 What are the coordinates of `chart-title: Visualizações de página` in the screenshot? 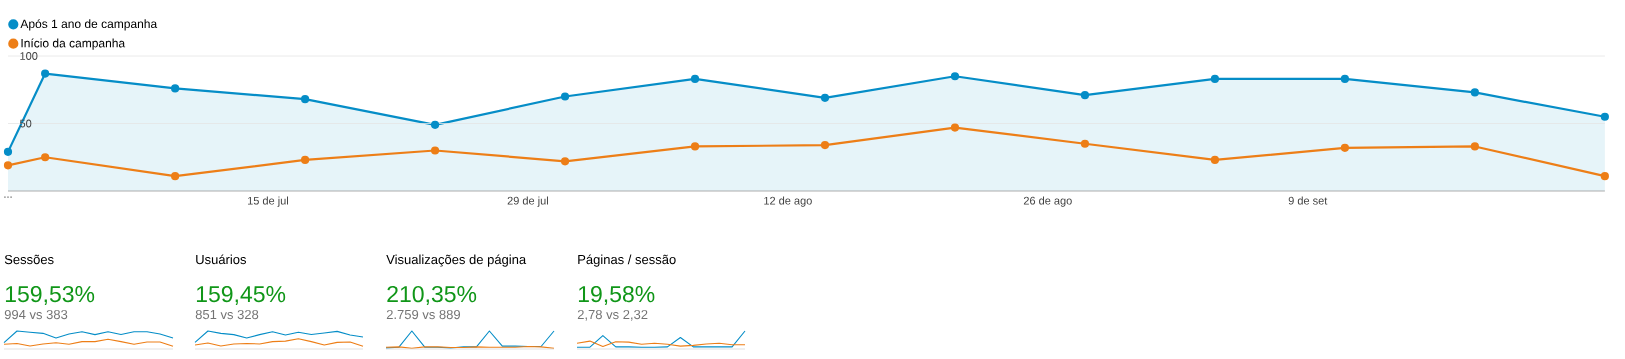 It's located at (456, 260).